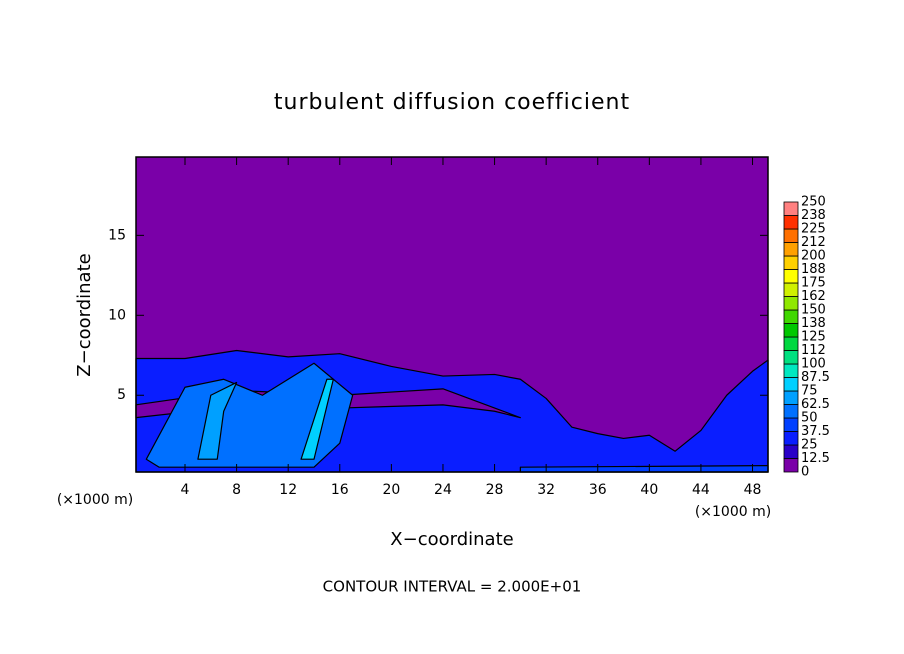 Image resolution: width=904 pixels, height=654 pixels. Describe the element at coordinates (452, 102) in the screenshot. I see `chart-title: turbulent diffusion coefficient` at that location.